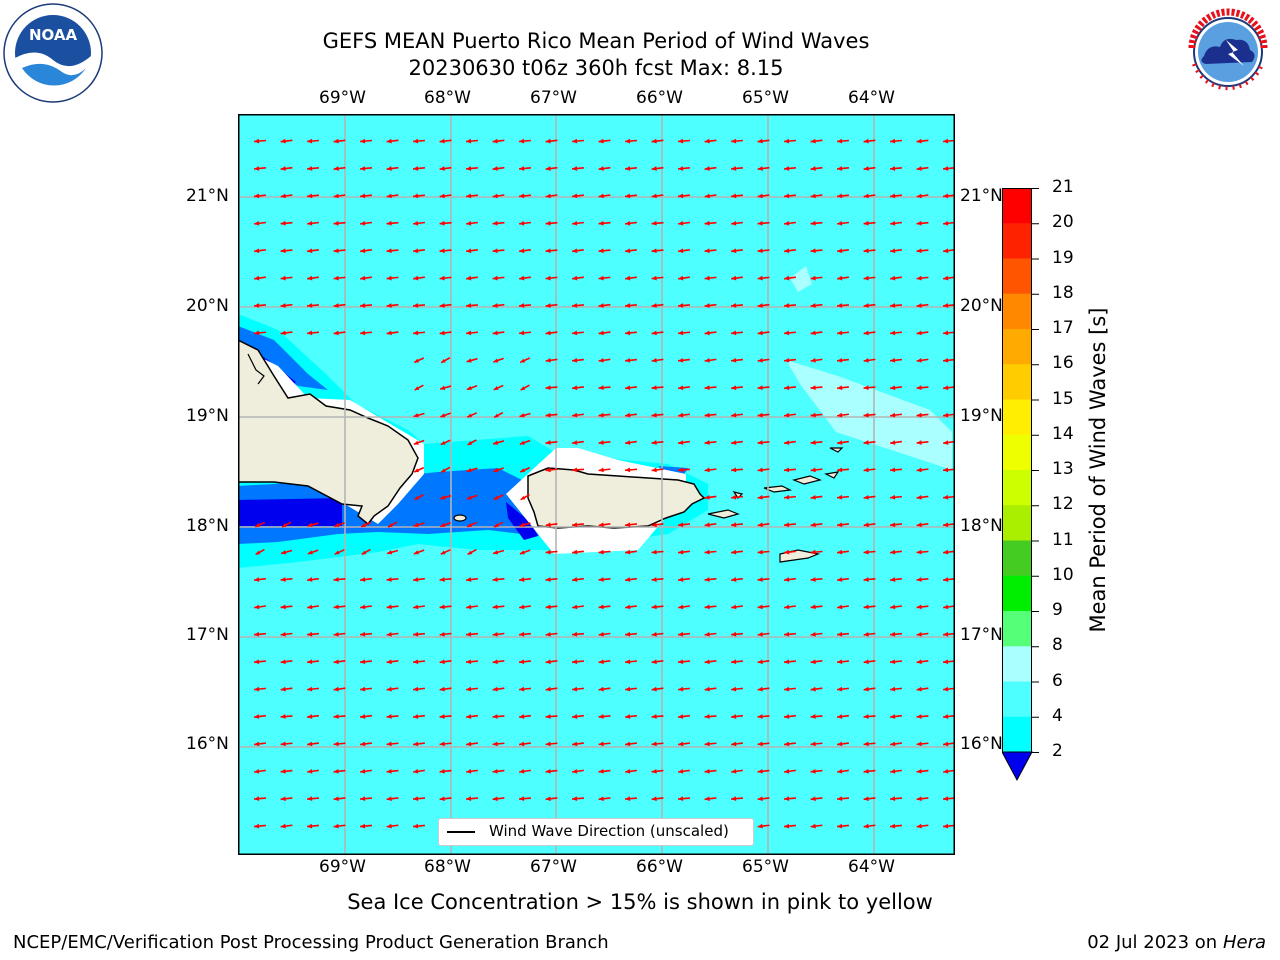 Image resolution: width=1280 pixels, height=960 pixels. Describe the element at coordinates (1017, 766) in the screenshot. I see `colorbar-under-triangle` at that location.